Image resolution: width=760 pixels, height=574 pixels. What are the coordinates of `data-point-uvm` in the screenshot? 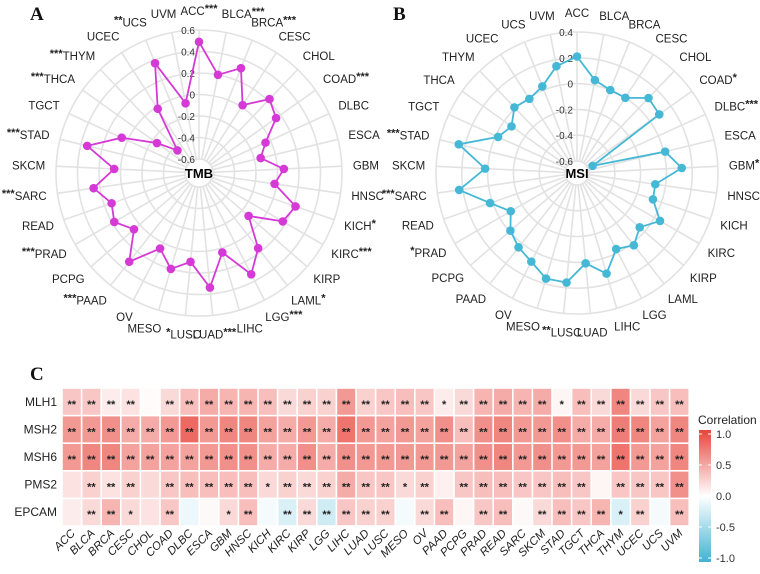 It's located at (185, 103).